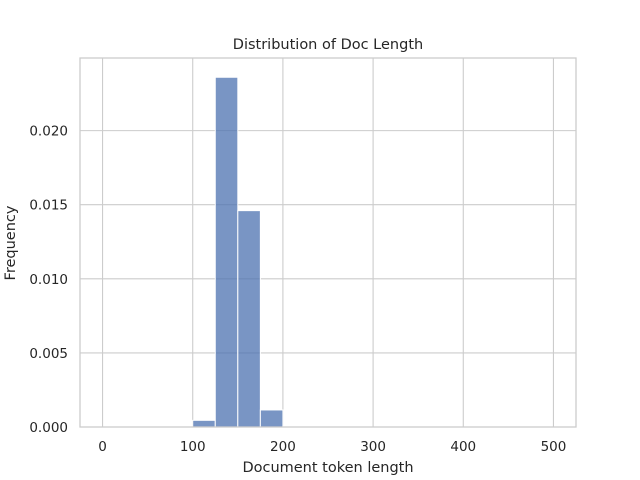 The image size is (640, 480). I want to click on x-tick-labels: 0 100 200 300 400 500, so click(332, 447).